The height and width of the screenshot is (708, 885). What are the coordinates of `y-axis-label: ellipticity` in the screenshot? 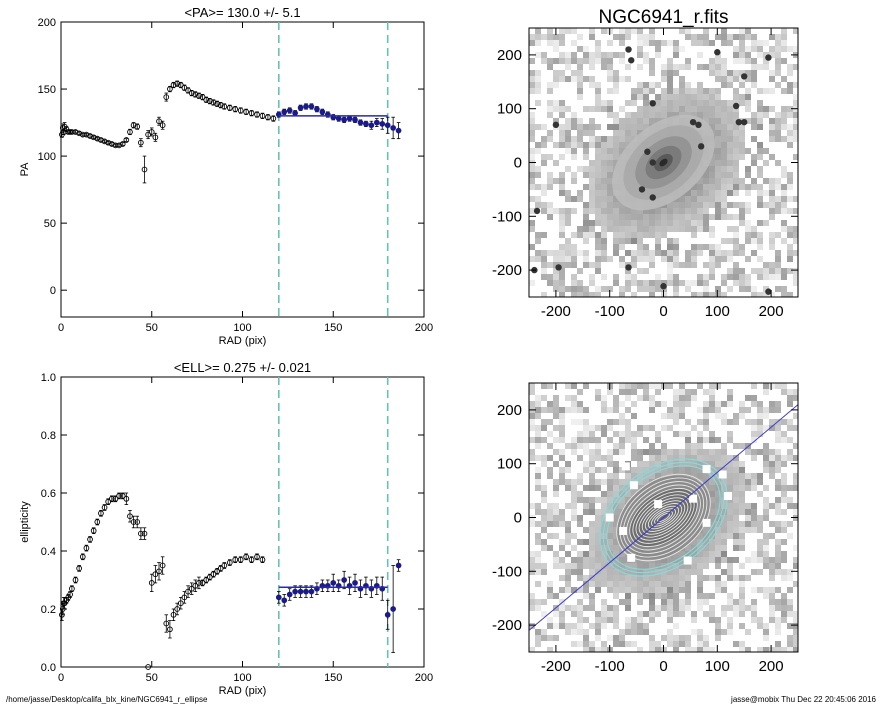 It's located at (25, 522).